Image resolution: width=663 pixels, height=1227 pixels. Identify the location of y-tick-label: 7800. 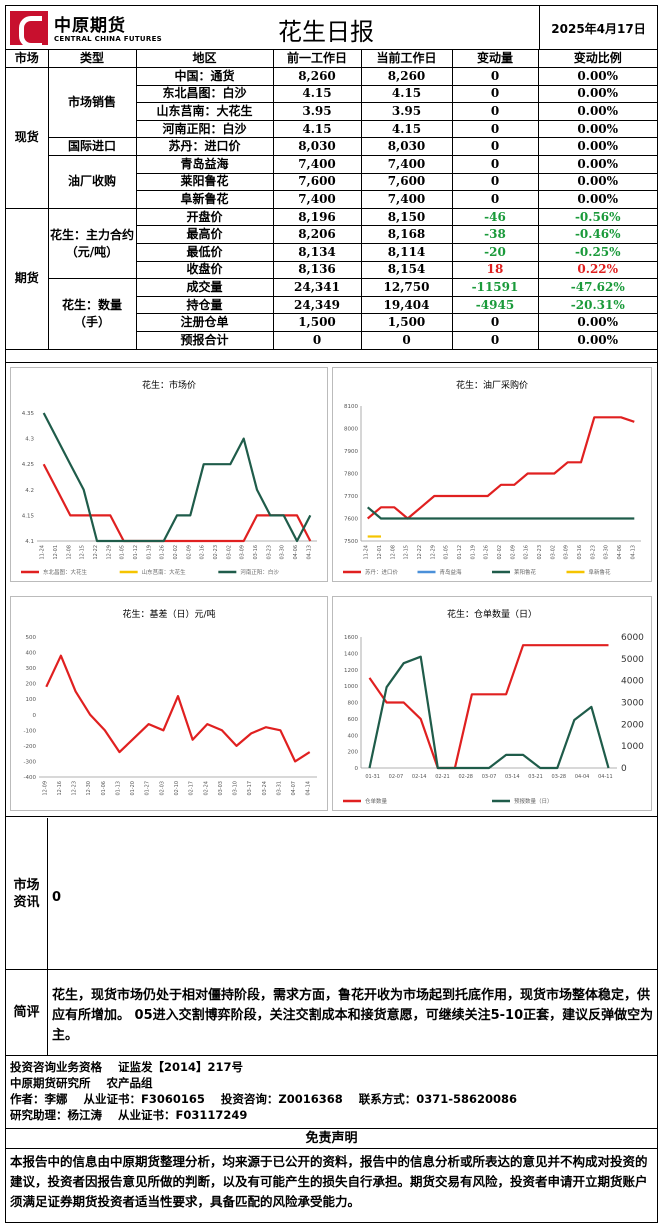
(351, 475).